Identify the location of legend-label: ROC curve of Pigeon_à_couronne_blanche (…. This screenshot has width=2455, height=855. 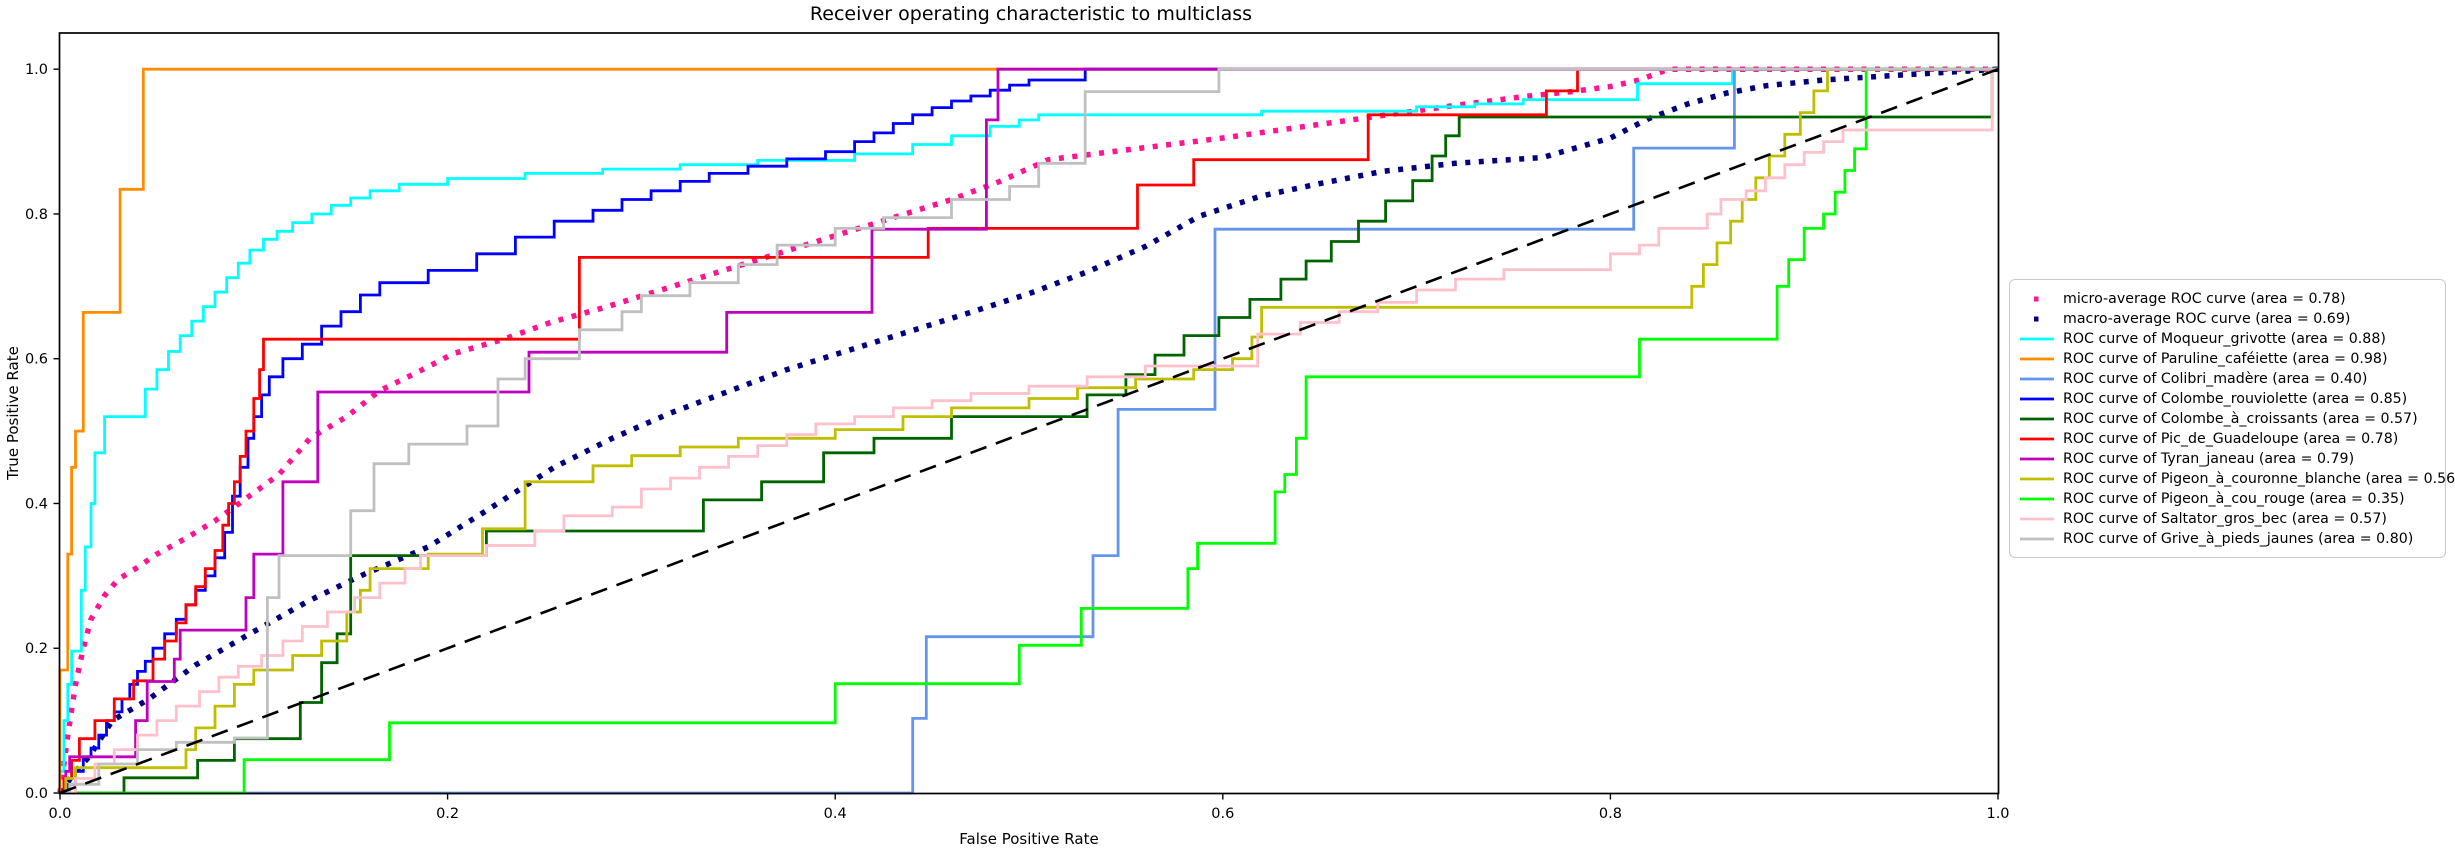
(2259, 478).